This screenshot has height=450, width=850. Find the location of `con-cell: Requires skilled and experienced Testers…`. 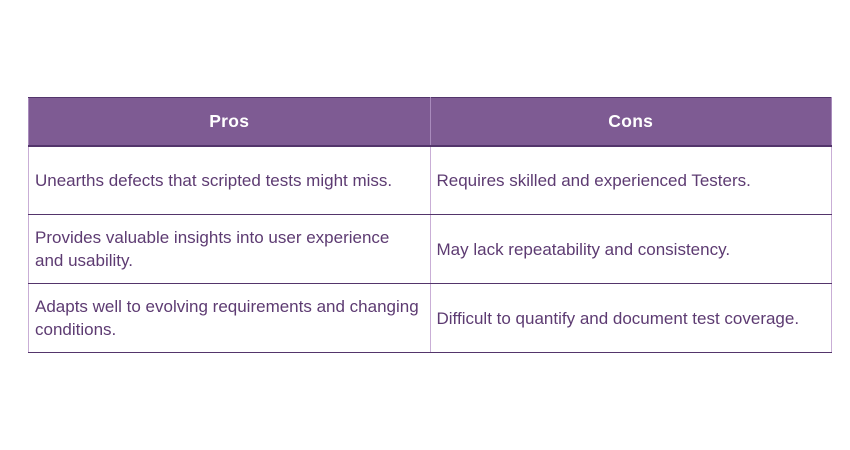

con-cell: Requires skilled and experienced Testers… is located at coordinates (630, 180).